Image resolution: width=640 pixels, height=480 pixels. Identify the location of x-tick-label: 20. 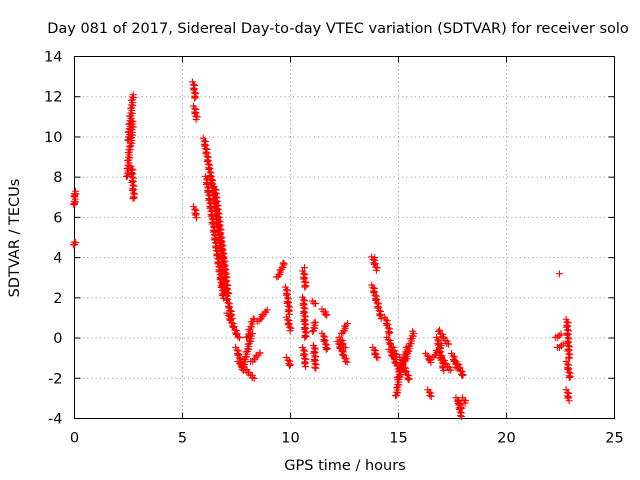
(506, 439).